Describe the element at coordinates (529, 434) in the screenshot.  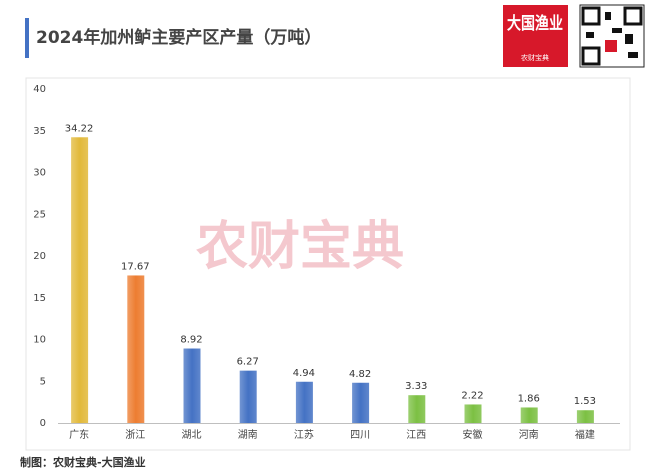
I see `x-tick-label: 河南` at that location.